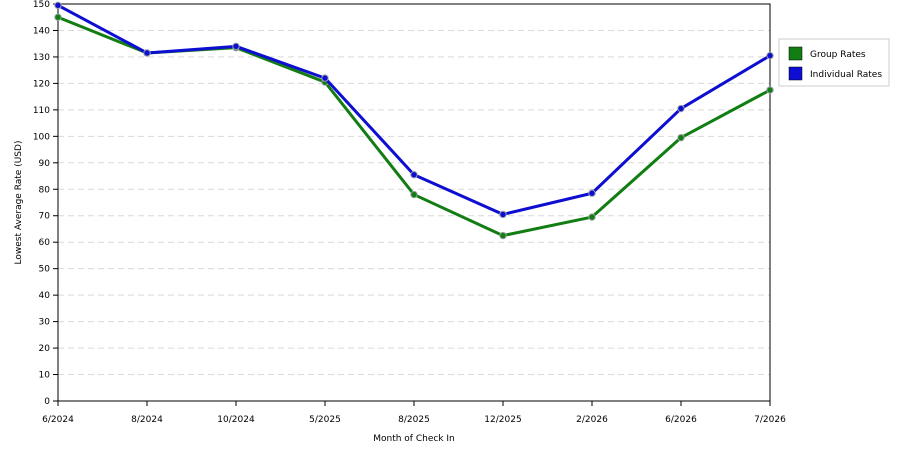 The height and width of the screenshot is (450, 900). What do you see at coordinates (414, 420) in the screenshot?
I see `x-tick-label: 8/2025` at bounding box center [414, 420].